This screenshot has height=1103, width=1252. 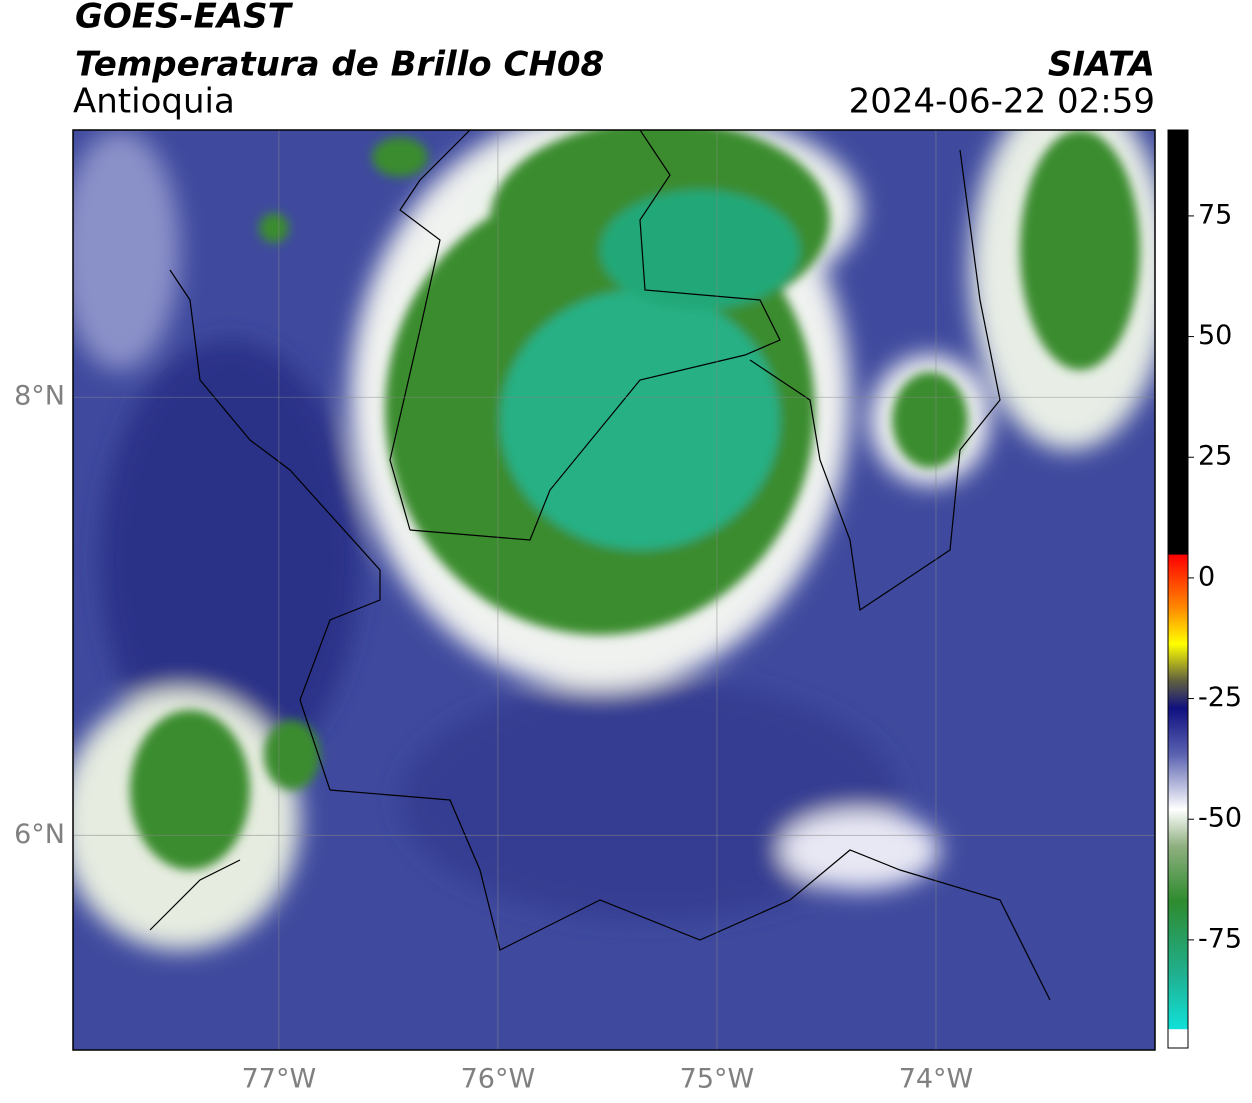 What do you see at coordinates (498, 1079) in the screenshot?
I see `x-tick-label: 76°W` at bounding box center [498, 1079].